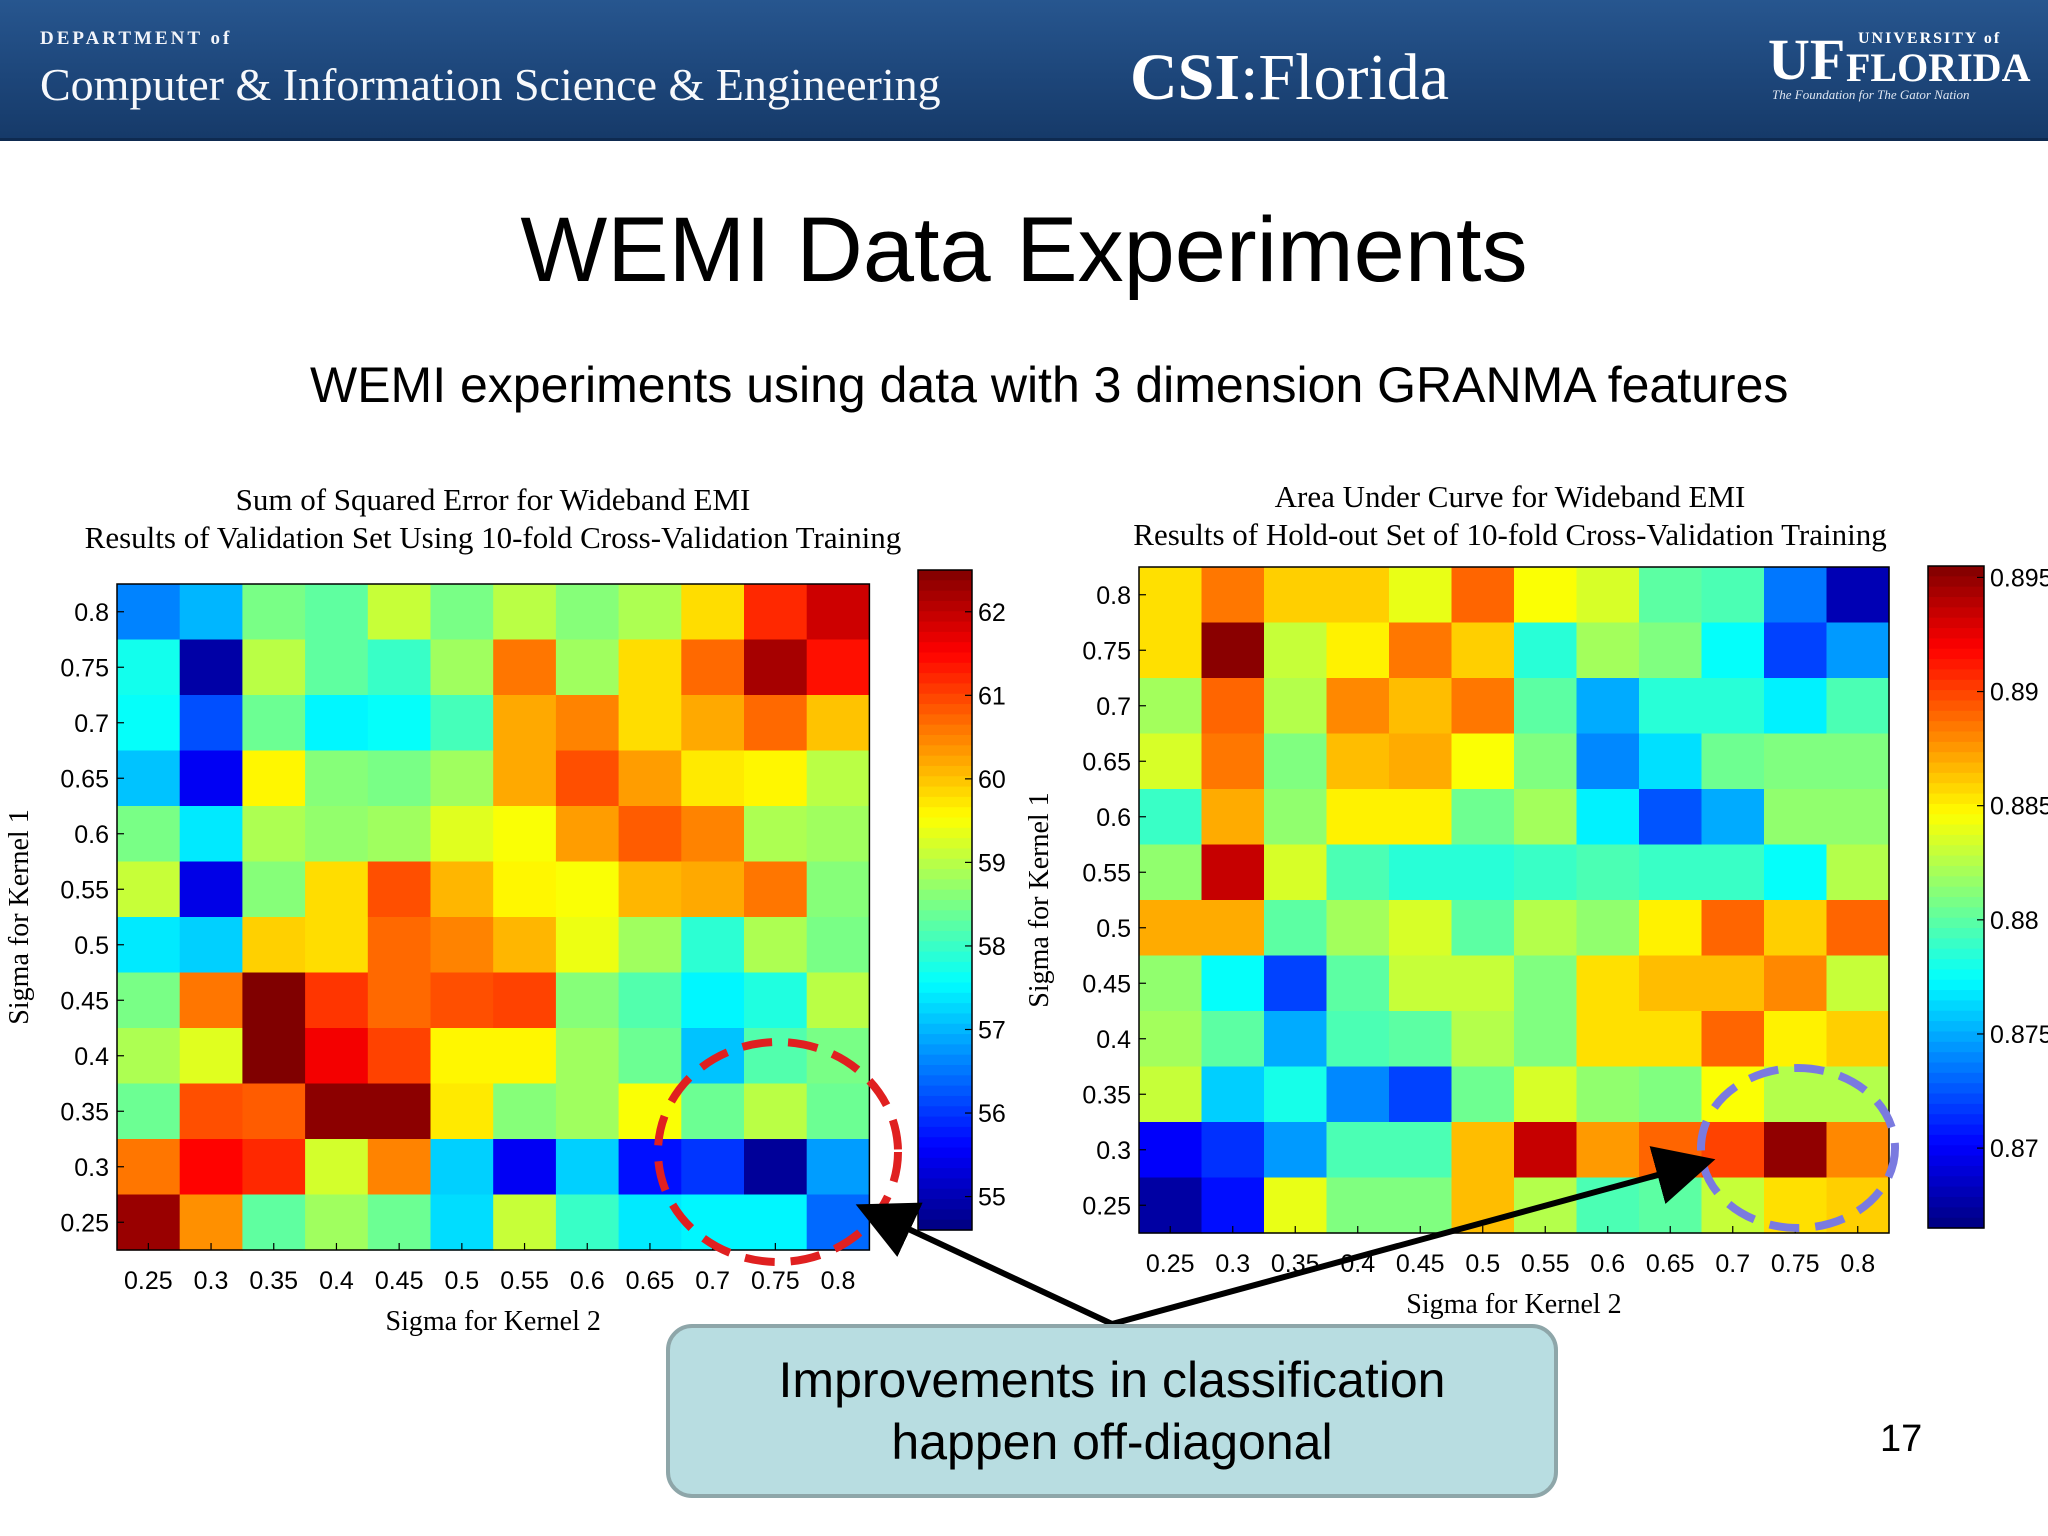 The image size is (2048, 1536). Describe the element at coordinates (84, 1001) in the screenshot. I see `chart1-y-tick-label: 0.45` at that location.